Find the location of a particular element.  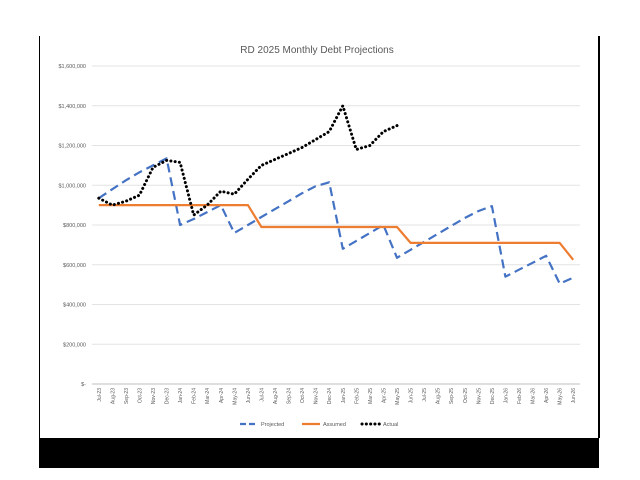

x-tick-label: Jan-24 is located at coordinates (181, 396).